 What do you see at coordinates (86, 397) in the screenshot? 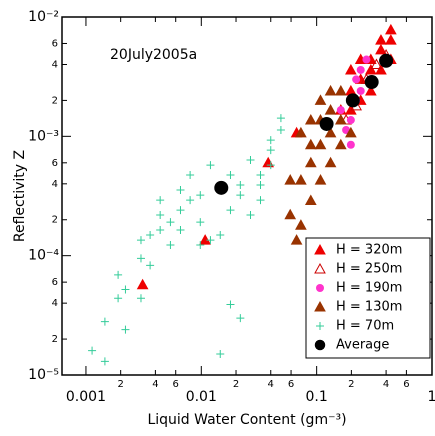
I see `x-tick-label: 0.001` at bounding box center [86, 397].